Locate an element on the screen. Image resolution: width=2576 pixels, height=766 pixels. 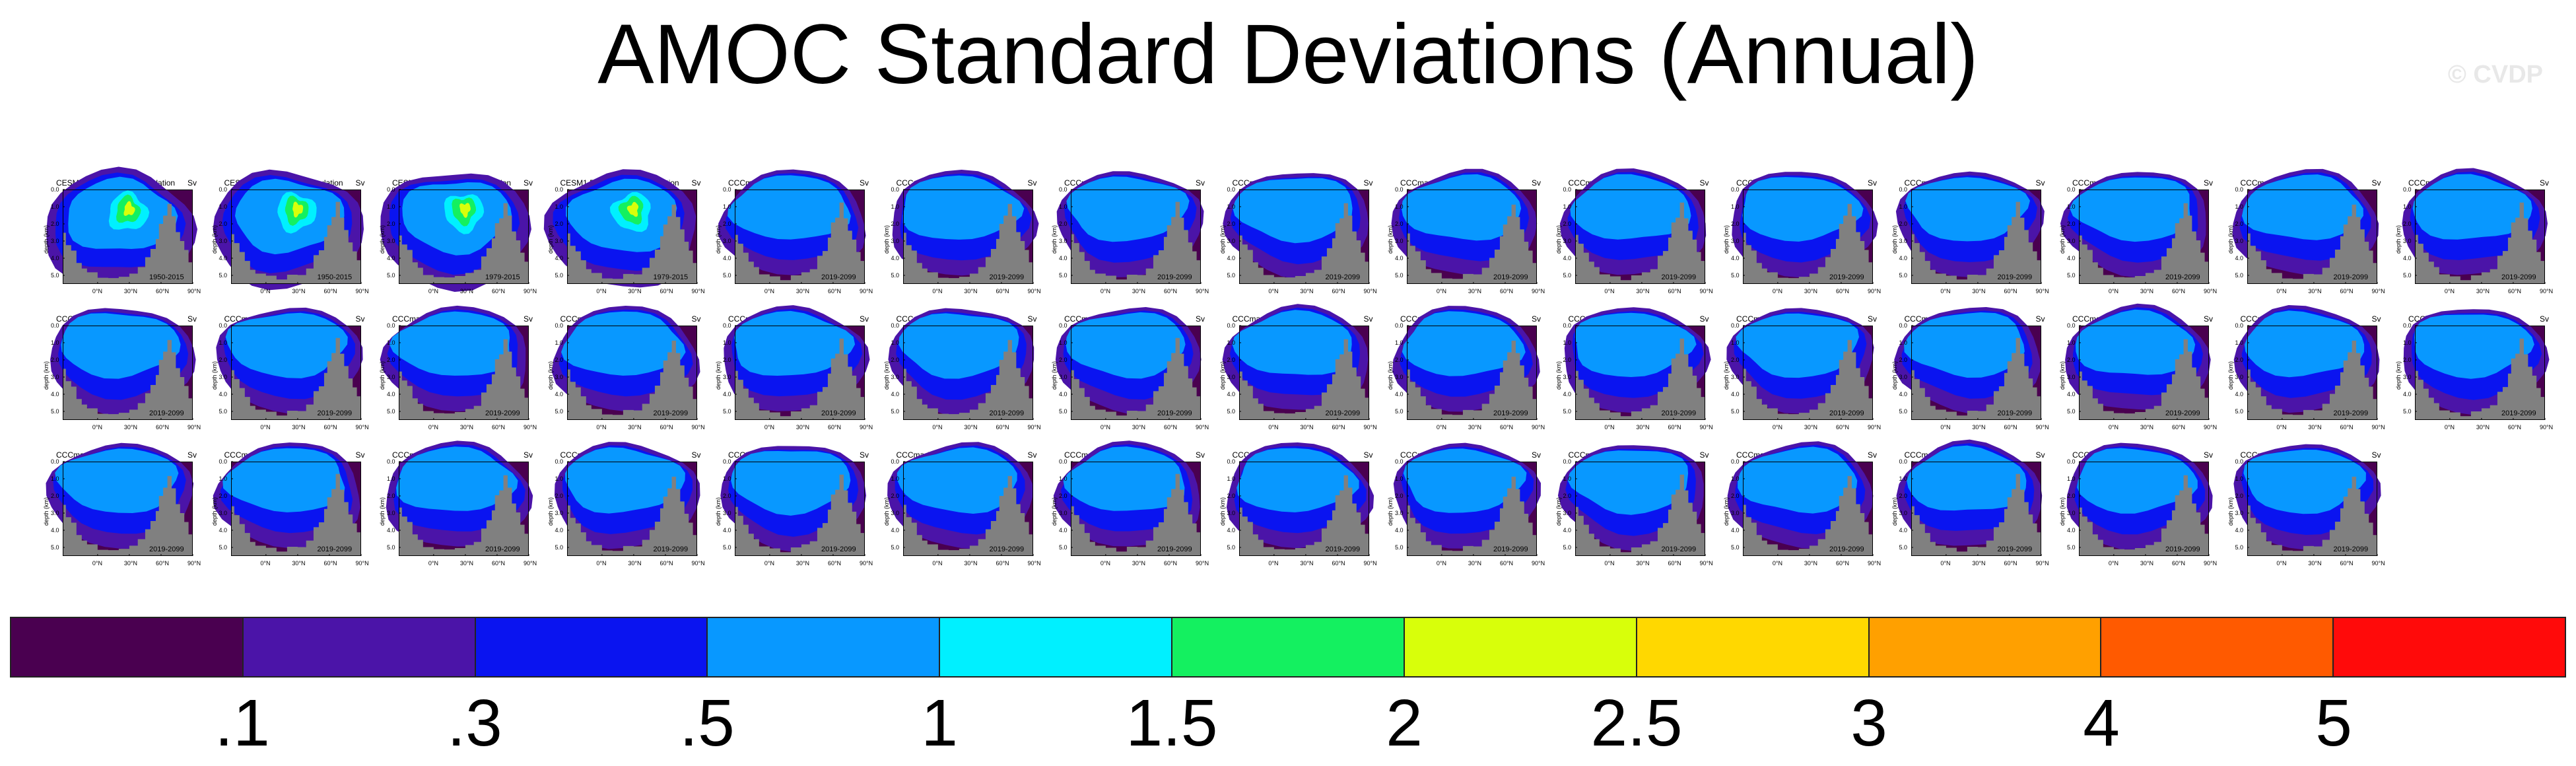
colorbar-label: 2.5 is located at coordinates (1637, 723).